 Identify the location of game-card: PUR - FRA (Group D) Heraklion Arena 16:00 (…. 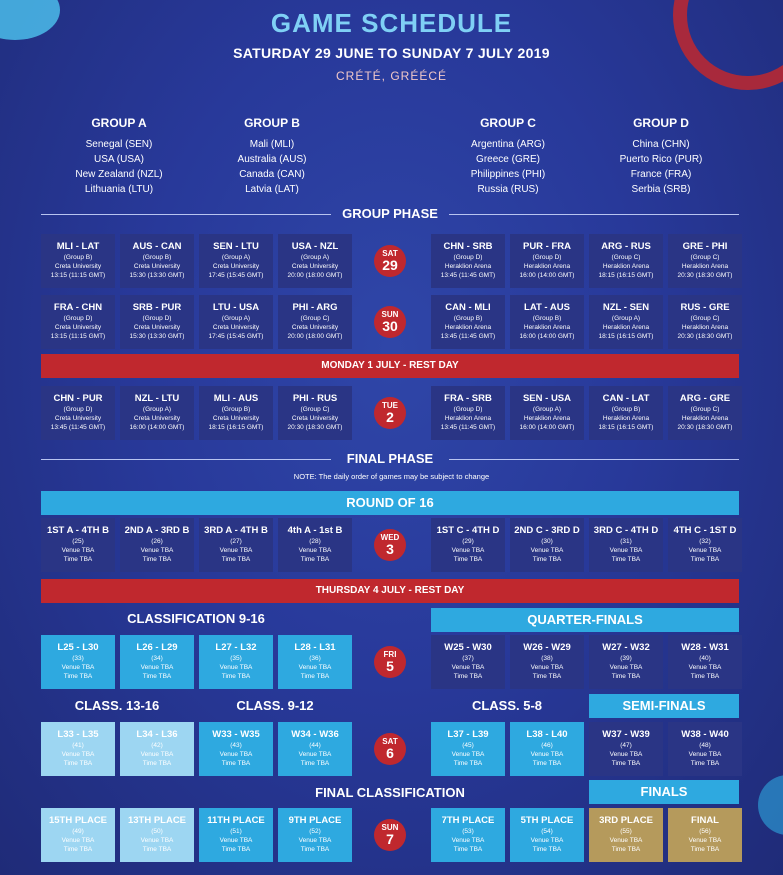
(547, 261).